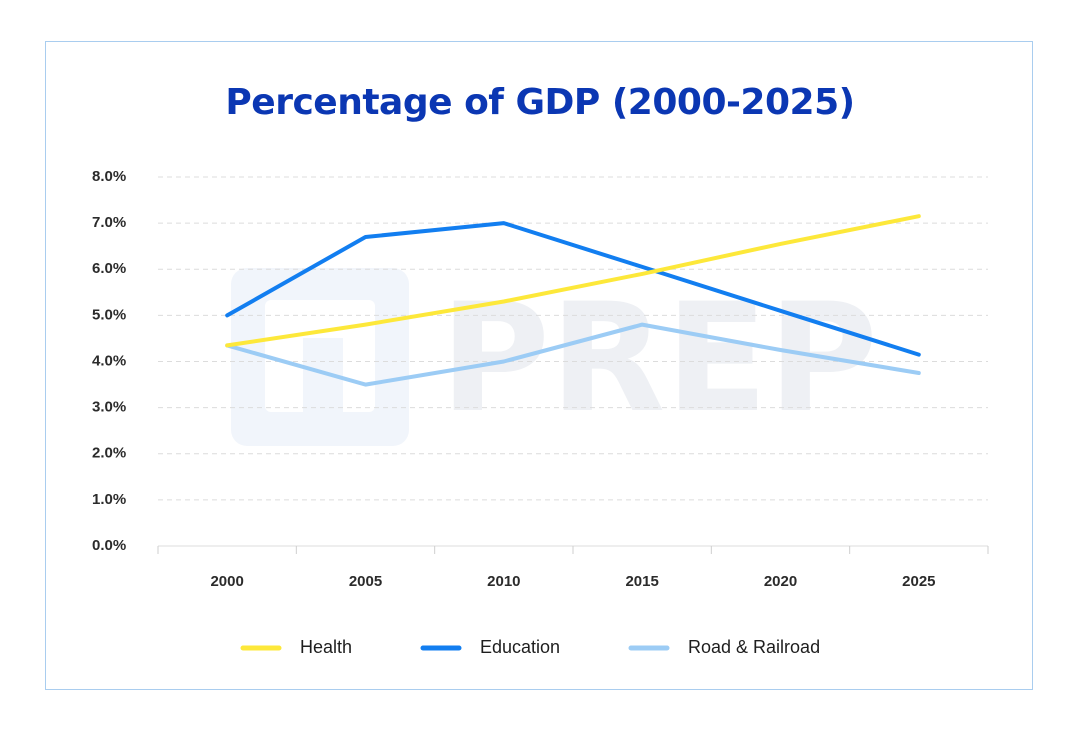 The width and height of the screenshot is (1080, 739). Describe the element at coordinates (573, 281) in the screenshot. I see `series-line-health` at that location.